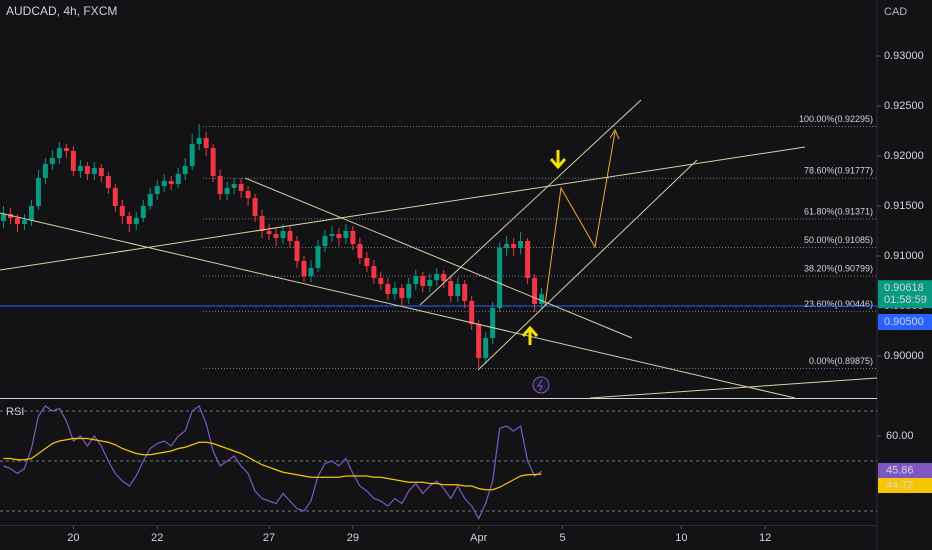 The height and width of the screenshot is (550, 932). I want to click on x-tick-label: 27, so click(269, 538).